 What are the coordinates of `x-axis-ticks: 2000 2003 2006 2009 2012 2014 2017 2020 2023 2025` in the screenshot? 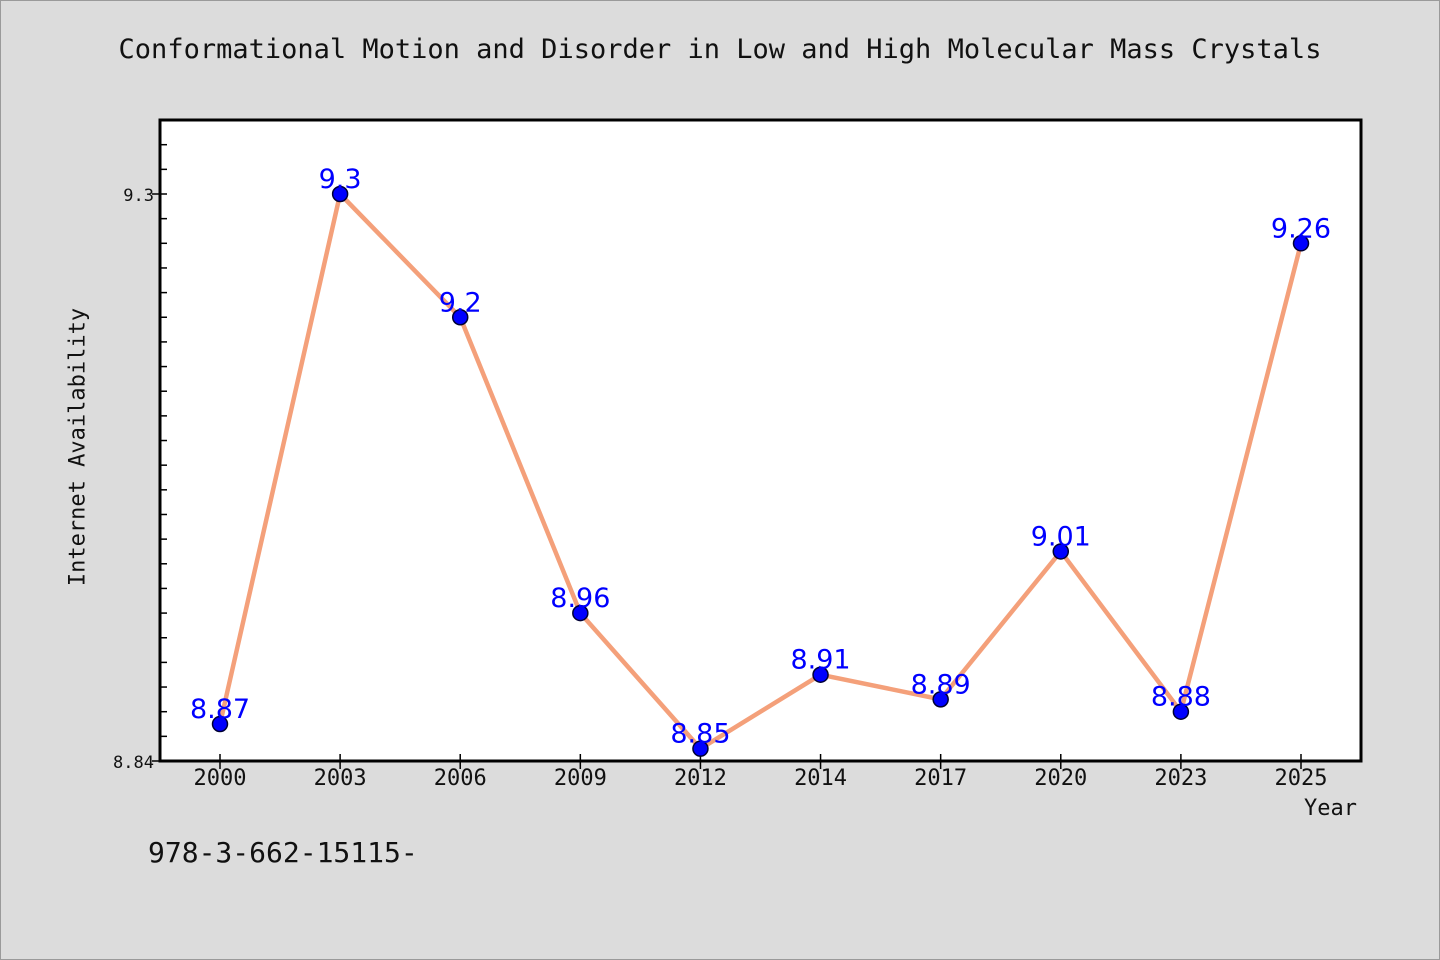 It's located at (761, 772).